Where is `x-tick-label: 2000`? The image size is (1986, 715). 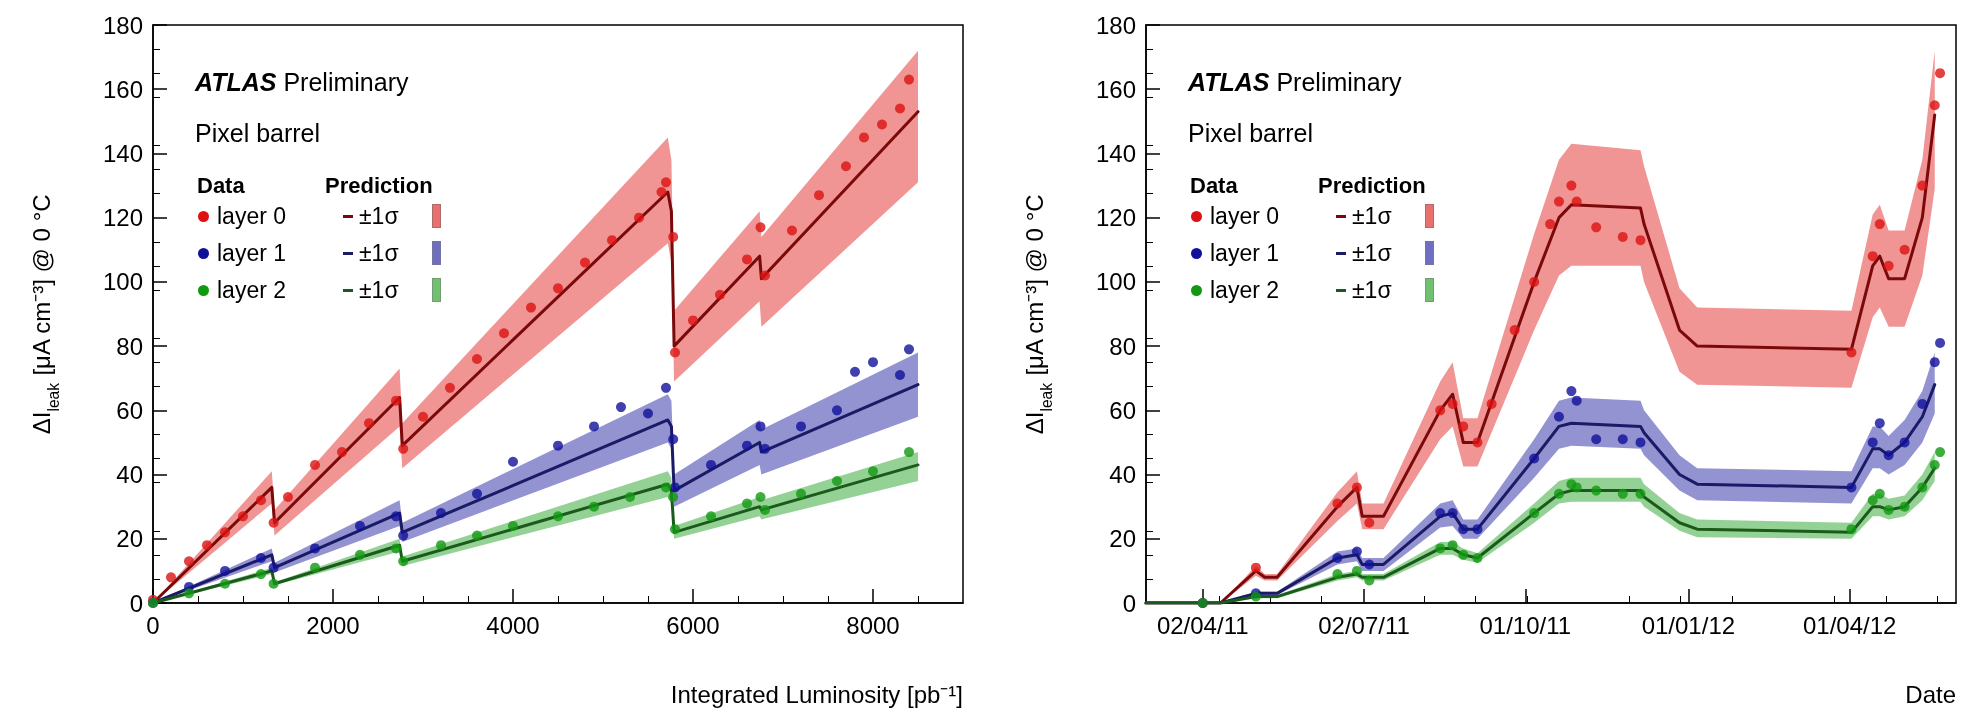
x-tick-label: 2000 is located at coordinates (333, 625).